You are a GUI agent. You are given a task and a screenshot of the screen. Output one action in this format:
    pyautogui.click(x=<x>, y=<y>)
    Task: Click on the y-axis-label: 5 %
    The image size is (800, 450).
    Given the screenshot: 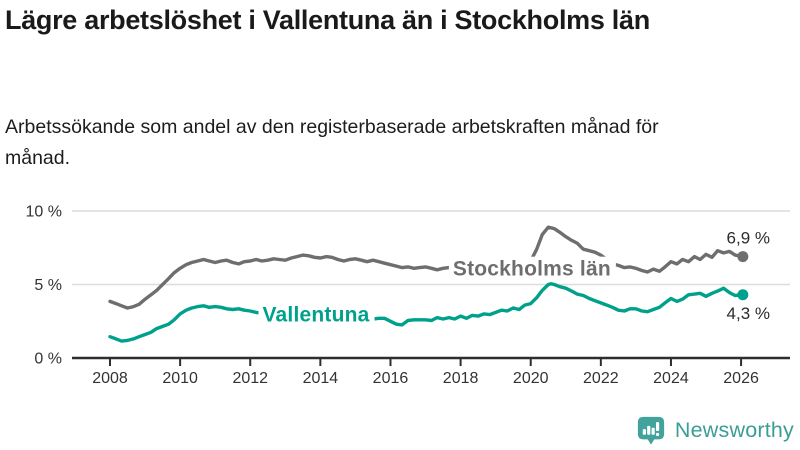 What is the action you would take?
    pyautogui.click(x=48, y=285)
    